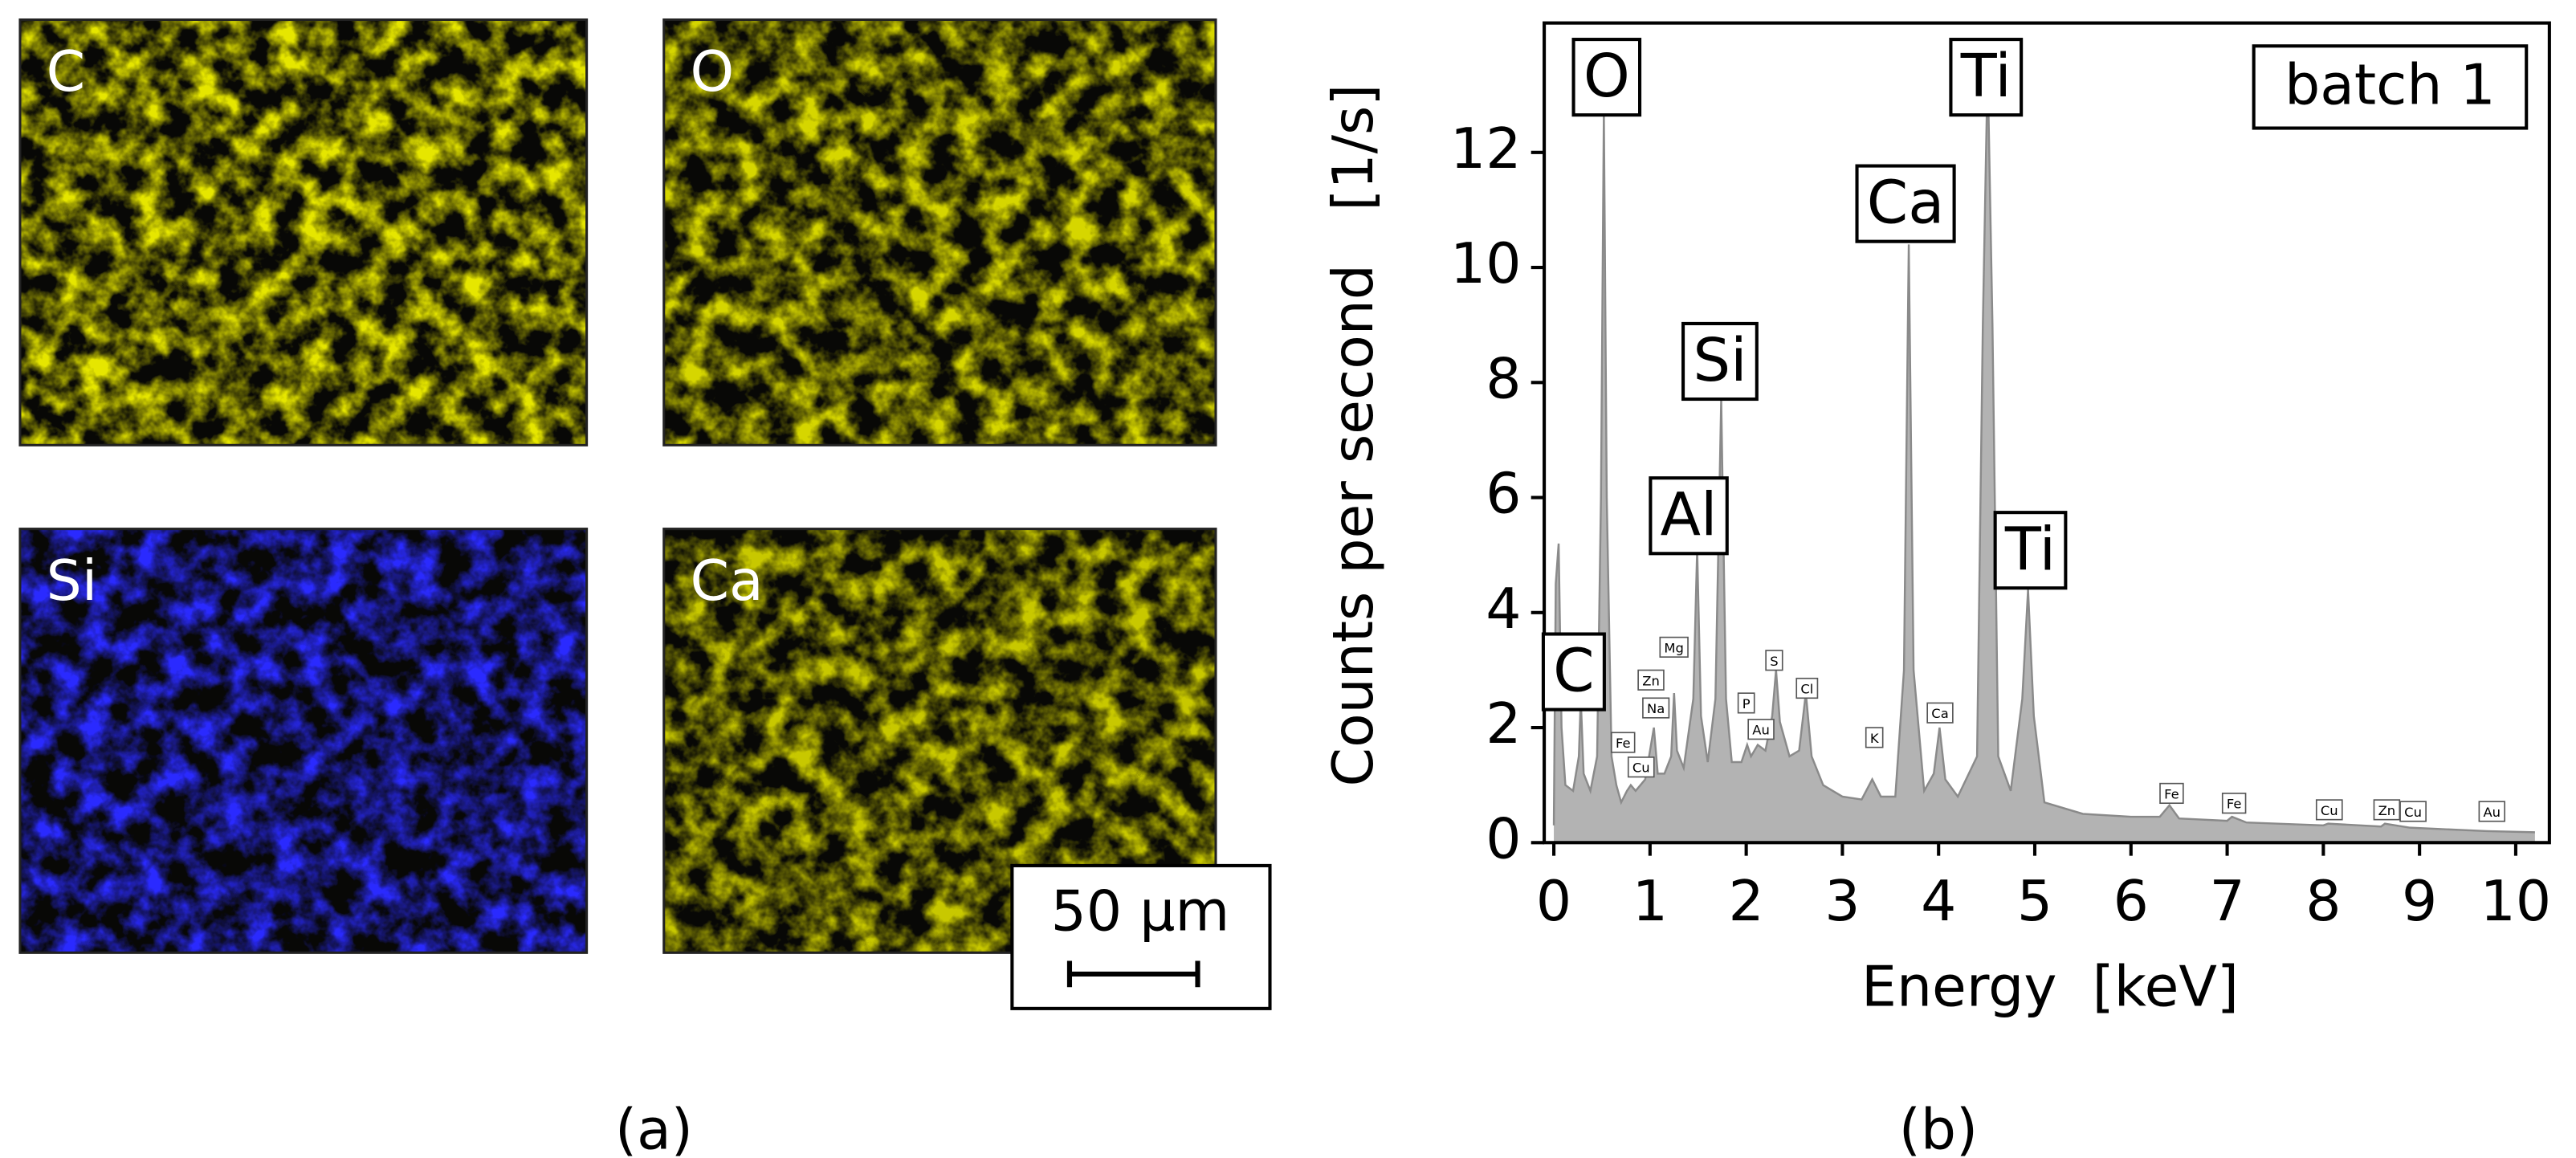 The width and height of the screenshot is (2576, 1158). I want to click on peak-label: O, so click(1607, 77).